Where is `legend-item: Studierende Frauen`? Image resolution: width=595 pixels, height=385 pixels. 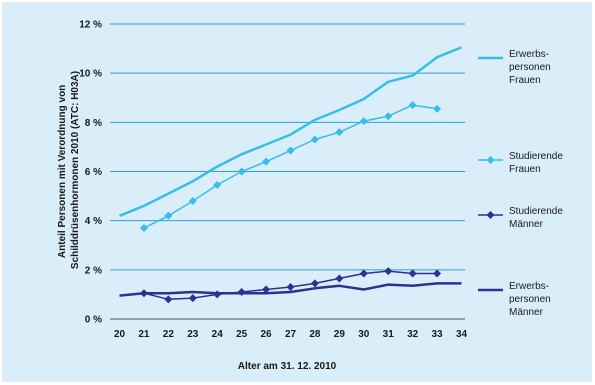 legend-item: Studierende Frauen is located at coordinates (520, 163).